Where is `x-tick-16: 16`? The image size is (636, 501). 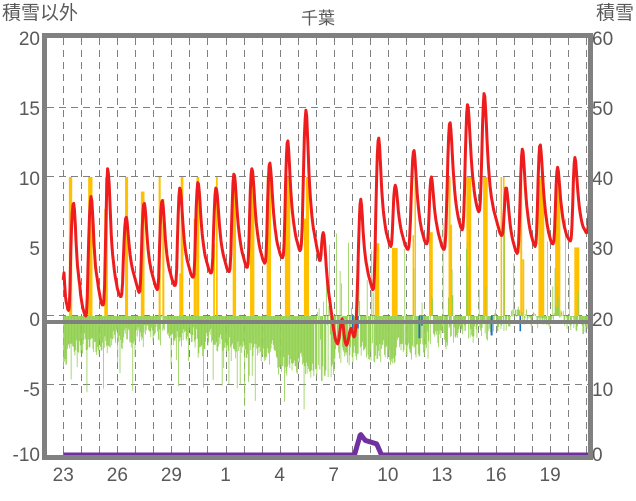
x-tick-16: 16 is located at coordinates (496, 475).